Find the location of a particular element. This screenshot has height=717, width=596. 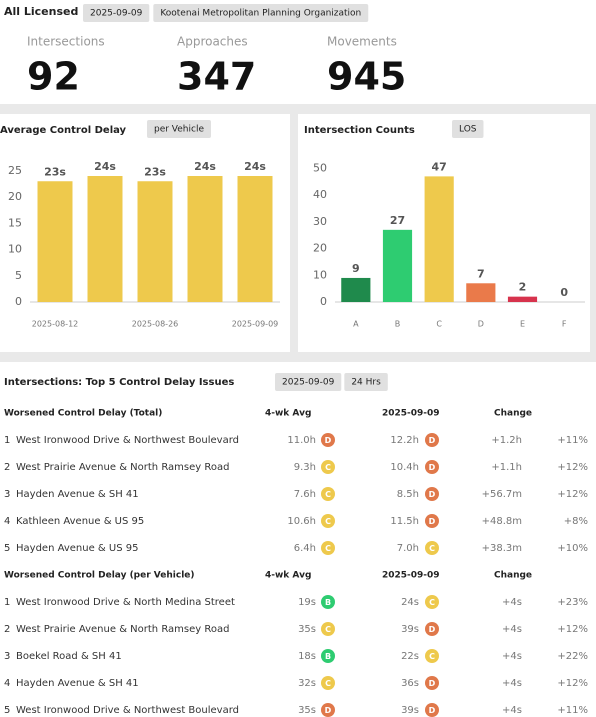

delay-change-pct: +10% is located at coordinates (572, 548).